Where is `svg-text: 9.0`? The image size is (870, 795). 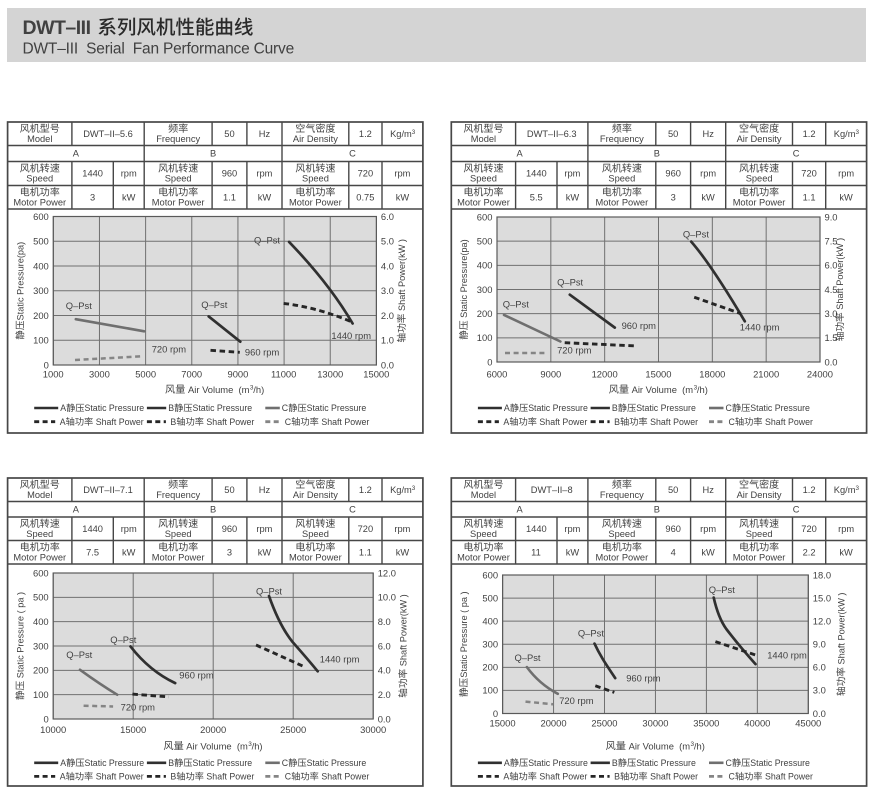 svg-text: 9.0 is located at coordinates (831, 216).